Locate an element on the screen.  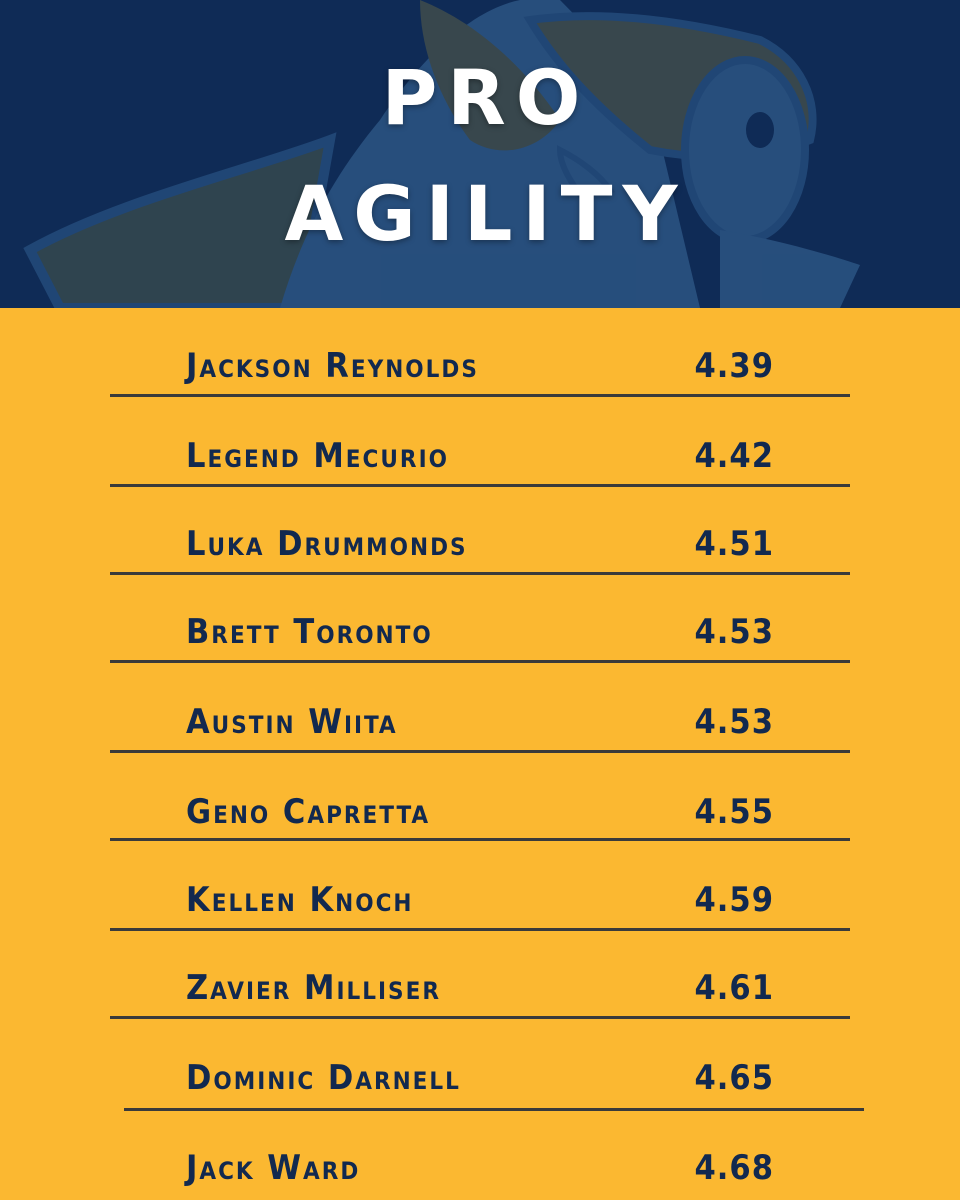
agility-time: 4.39 is located at coordinates (734, 366).